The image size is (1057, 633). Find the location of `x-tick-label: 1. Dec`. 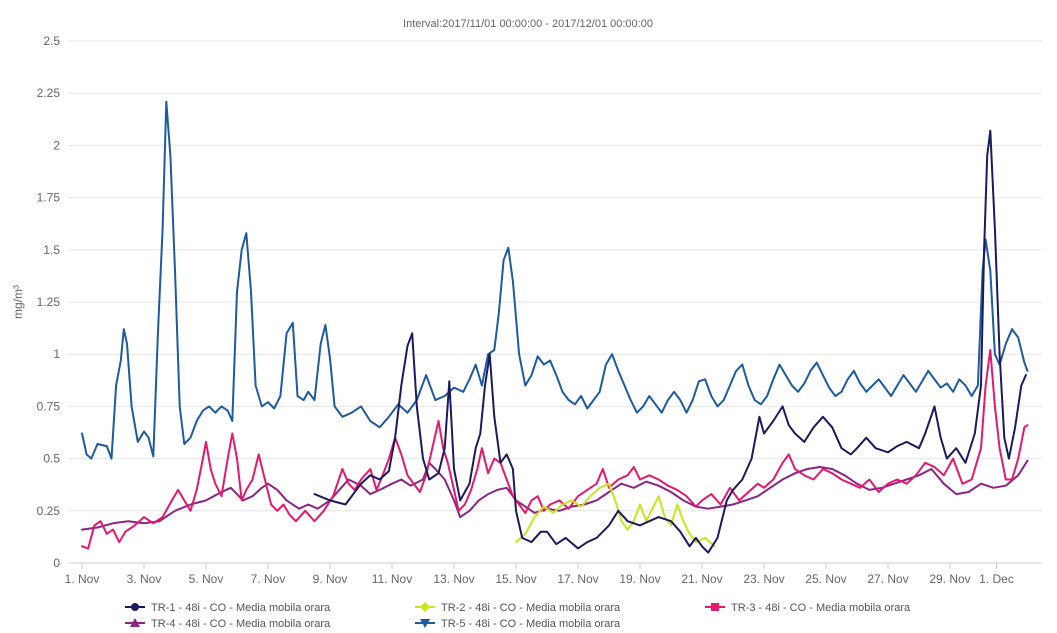

x-tick-label: 1. Dec is located at coordinates (996, 579).